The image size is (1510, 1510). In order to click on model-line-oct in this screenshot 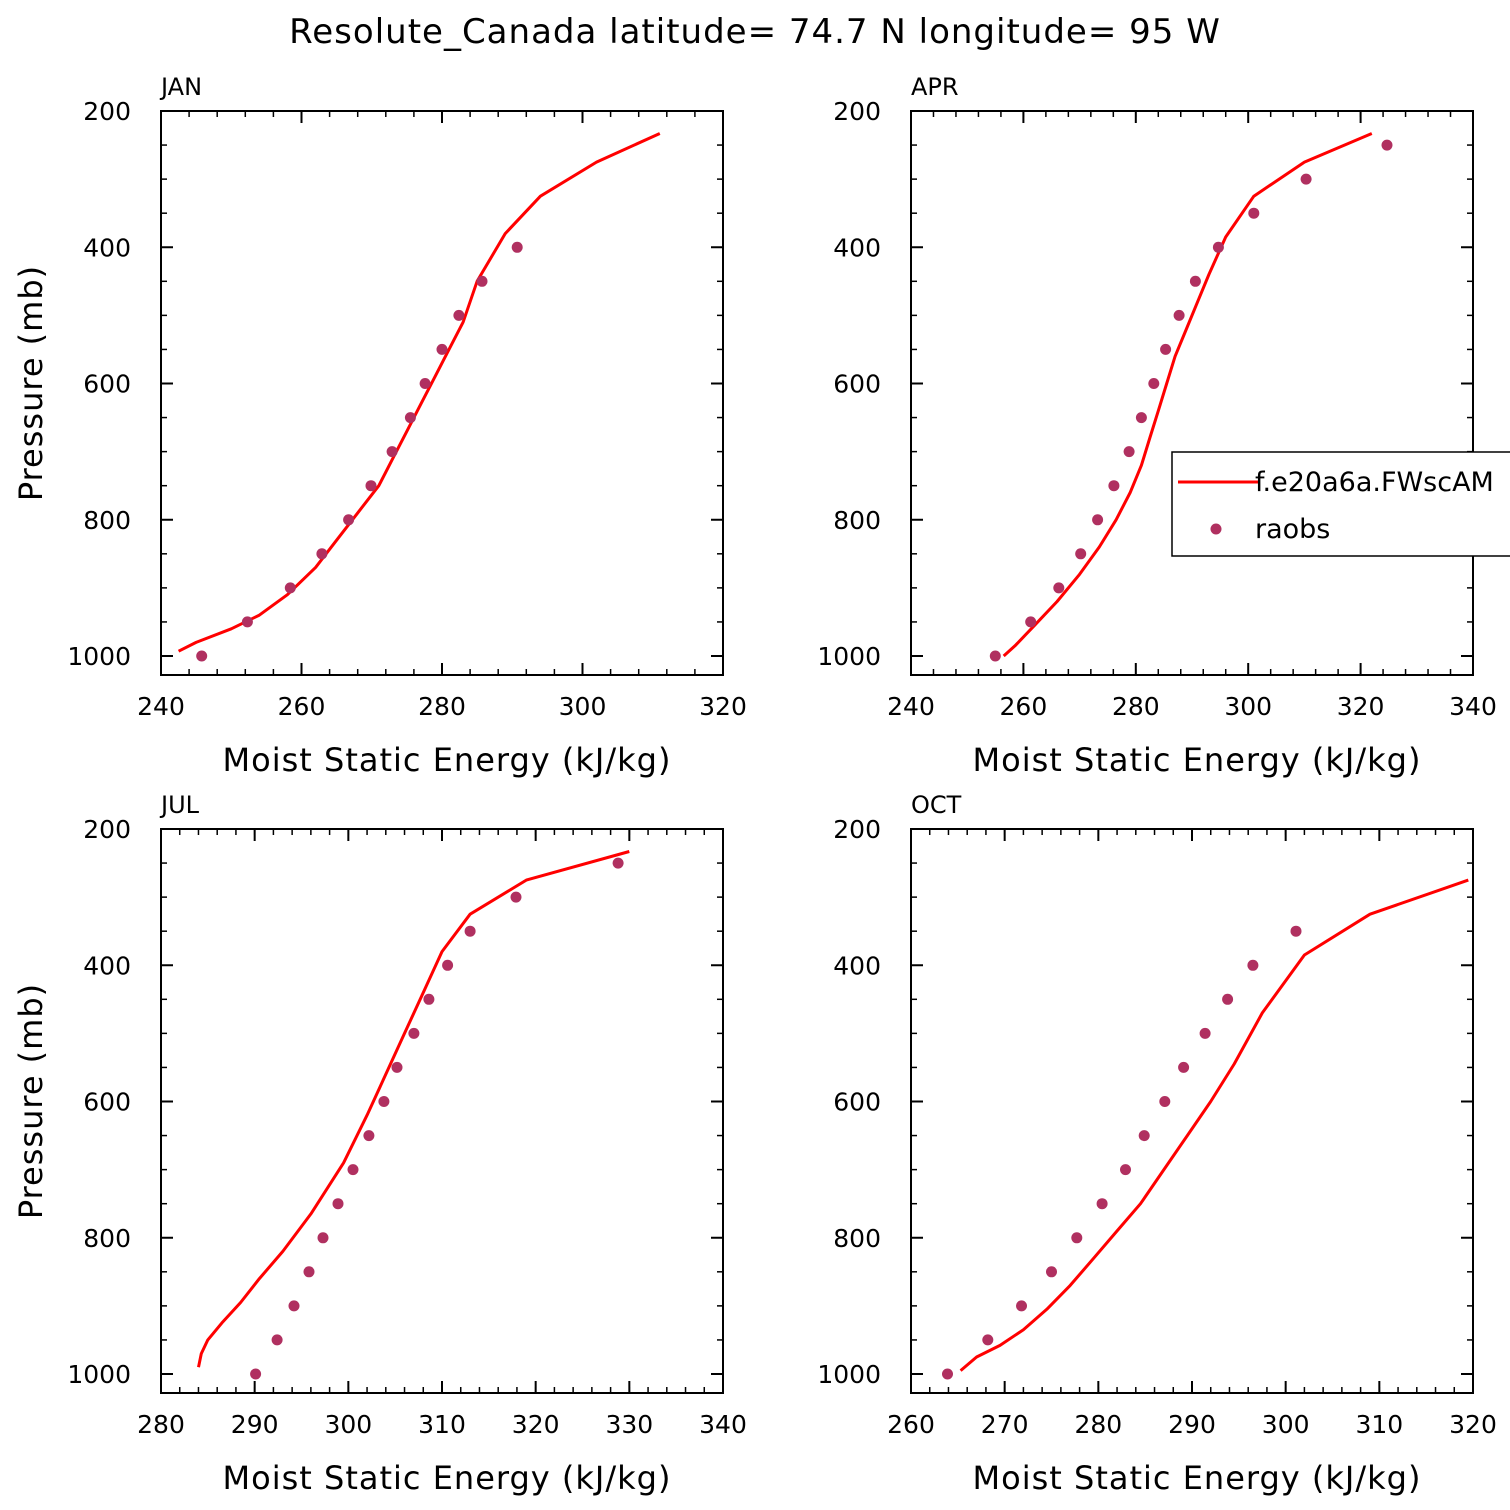, I will do `click(1214, 1125)`.